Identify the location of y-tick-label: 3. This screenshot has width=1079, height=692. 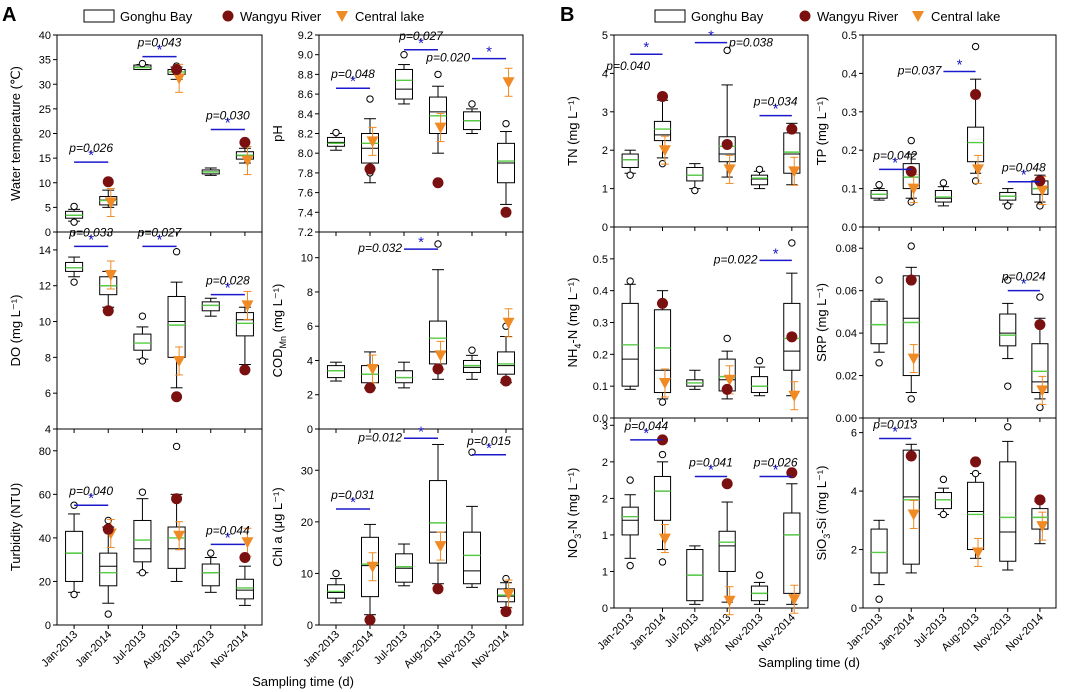
(605, 426).